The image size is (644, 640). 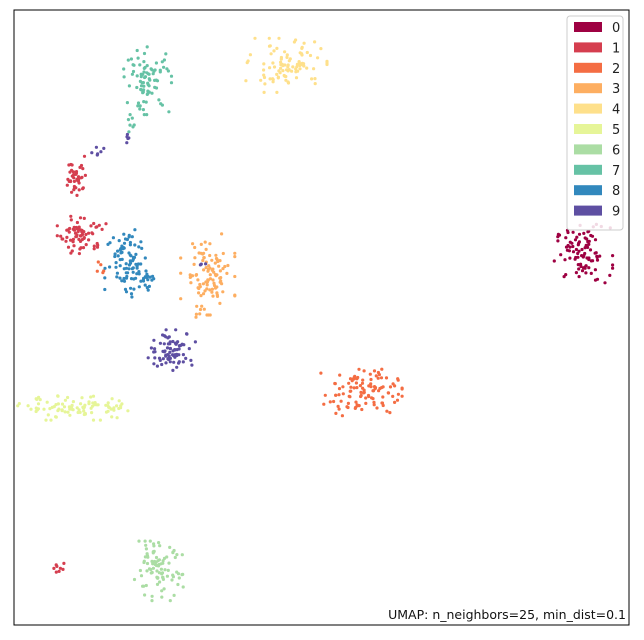 What do you see at coordinates (616, 28) in the screenshot?
I see `legend-label-0: 0` at bounding box center [616, 28].